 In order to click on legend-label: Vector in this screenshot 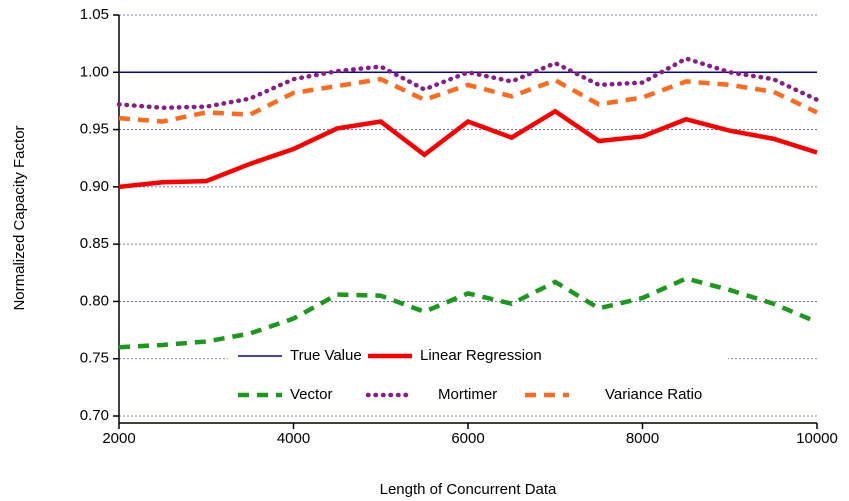, I will do `click(311, 394)`.